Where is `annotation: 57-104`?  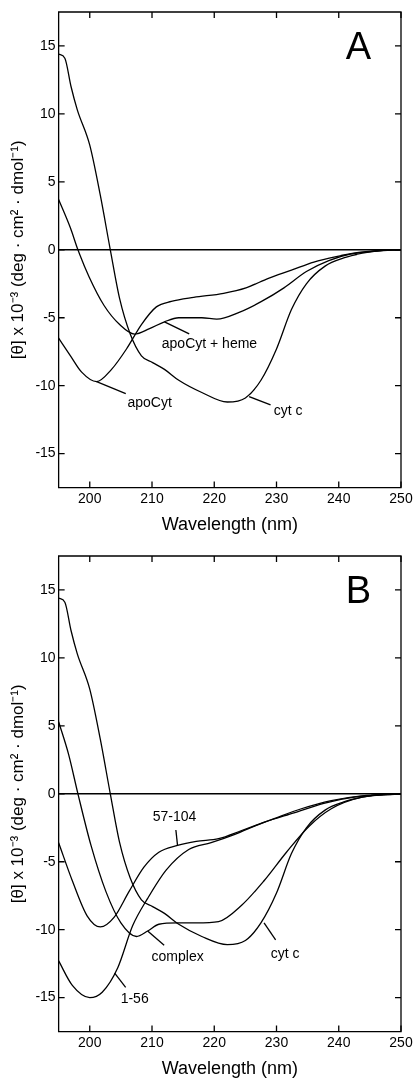 annotation: 57-104 is located at coordinates (174, 816).